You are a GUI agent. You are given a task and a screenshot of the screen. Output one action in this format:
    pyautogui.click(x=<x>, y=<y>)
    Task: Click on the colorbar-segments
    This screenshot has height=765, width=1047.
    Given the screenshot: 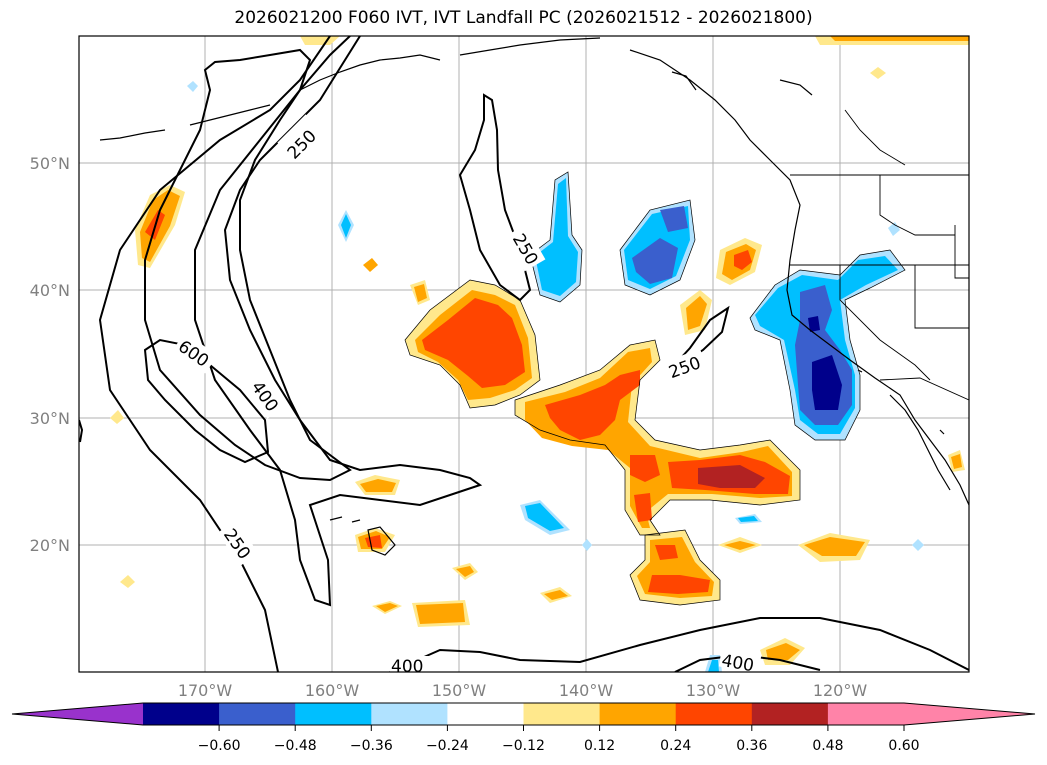 What is the action you would take?
    pyautogui.click(x=524, y=714)
    